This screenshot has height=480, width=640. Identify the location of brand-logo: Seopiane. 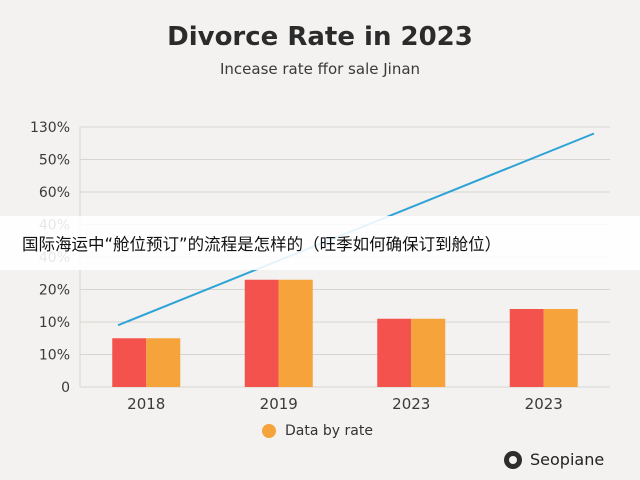
(554, 459).